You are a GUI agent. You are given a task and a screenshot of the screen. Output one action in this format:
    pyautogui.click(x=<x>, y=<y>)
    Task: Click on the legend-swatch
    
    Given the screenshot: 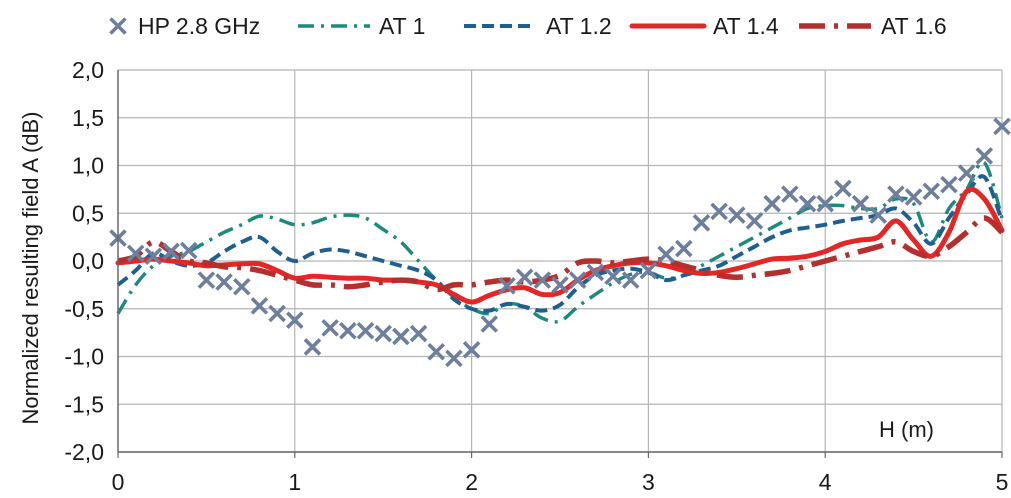 What is the action you would take?
    pyautogui.click(x=118, y=26)
    